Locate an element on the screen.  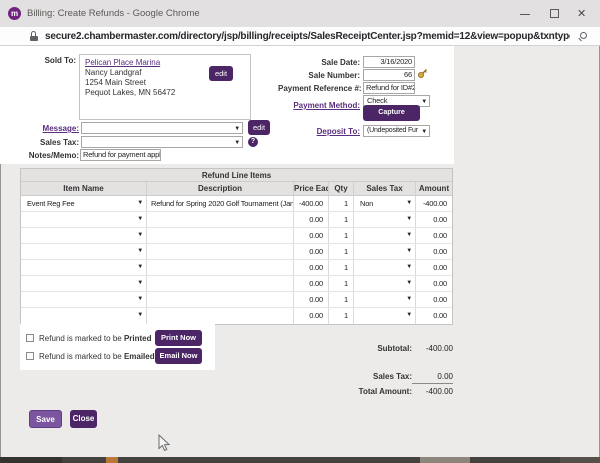
col-description: Description is located at coordinates (220, 188).